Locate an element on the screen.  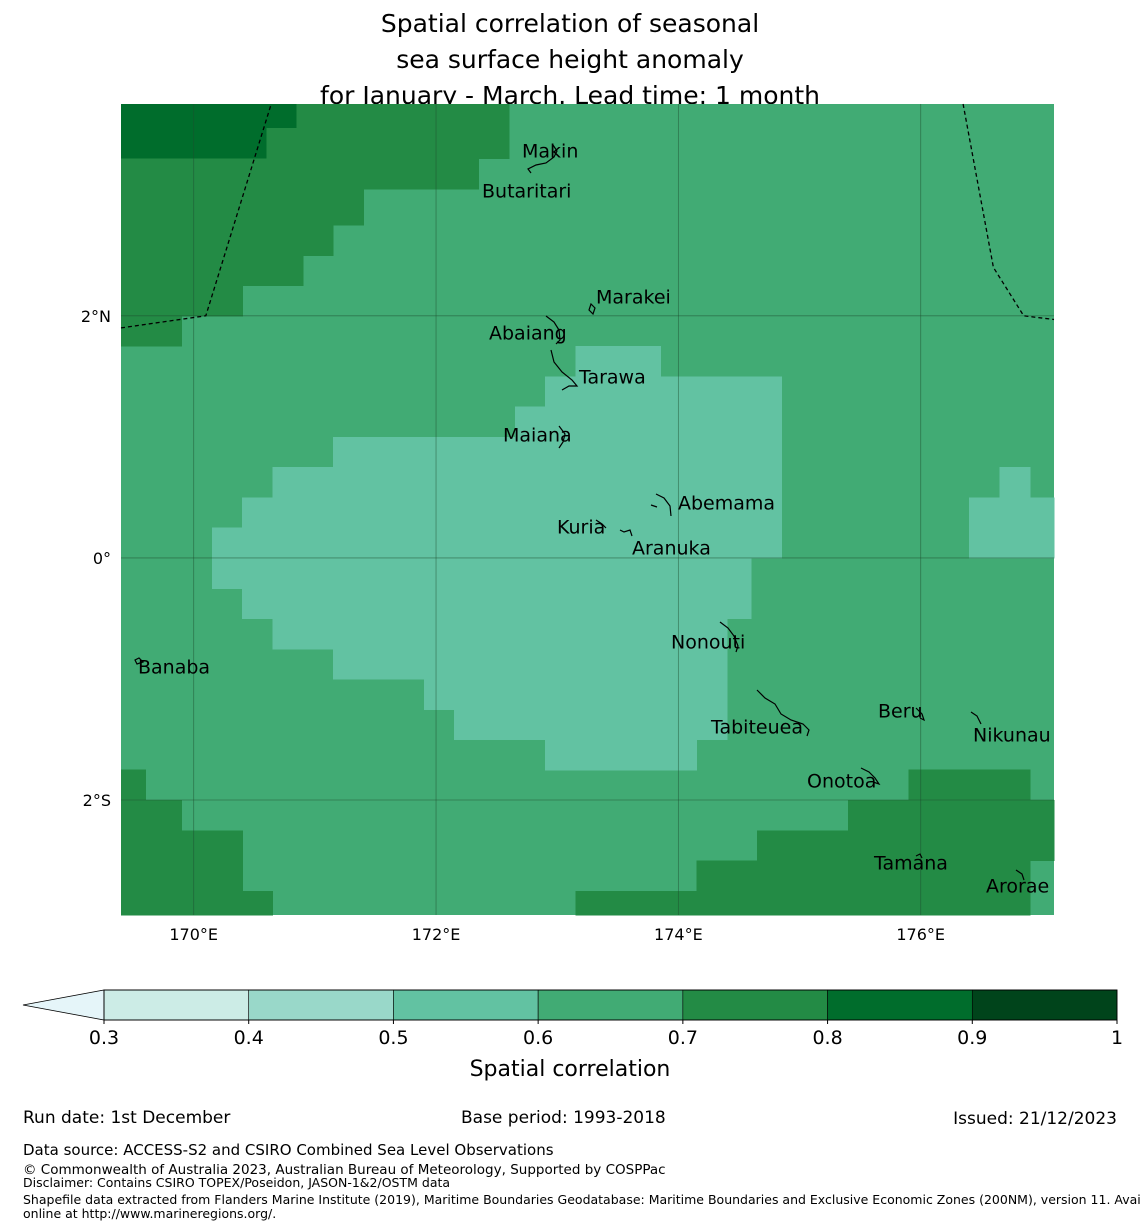
shapefile-credit-line-2: online at http://www.marineregions.org/. is located at coordinates (150, 1213).